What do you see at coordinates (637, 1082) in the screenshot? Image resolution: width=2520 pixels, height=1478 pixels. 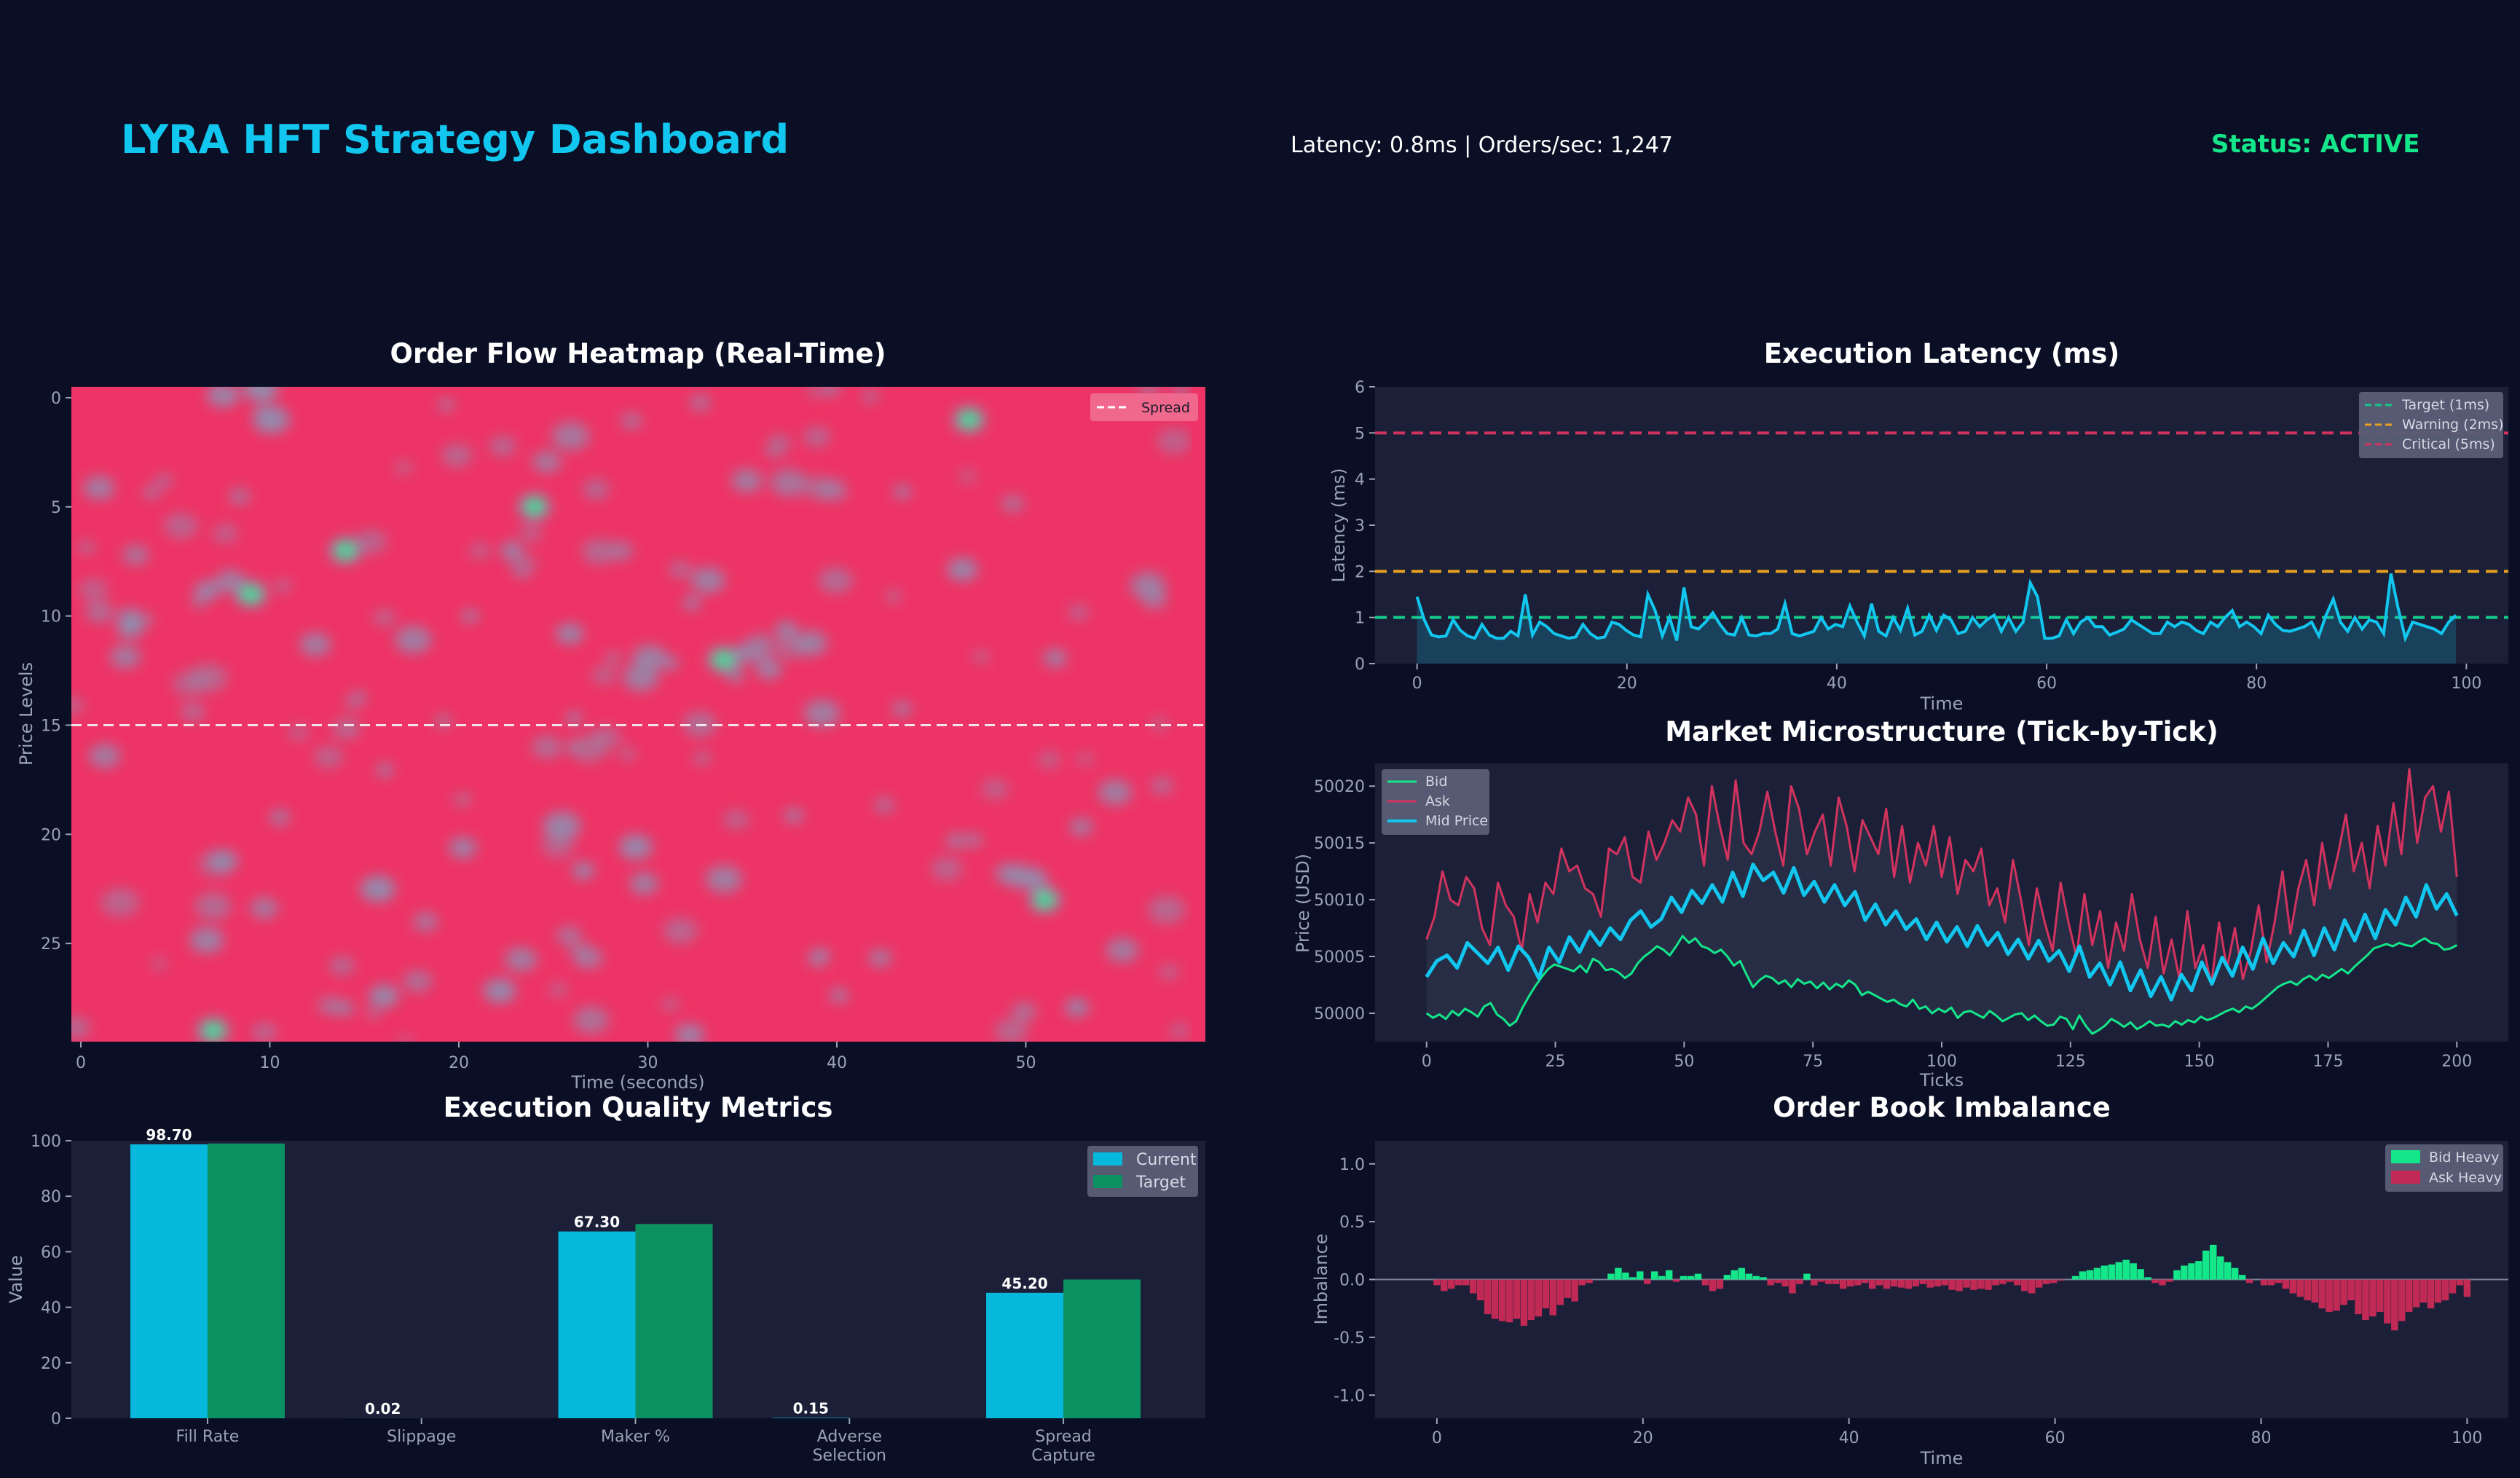 I see `heatmap-x-label: Time (seconds)` at bounding box center [637, 1082].